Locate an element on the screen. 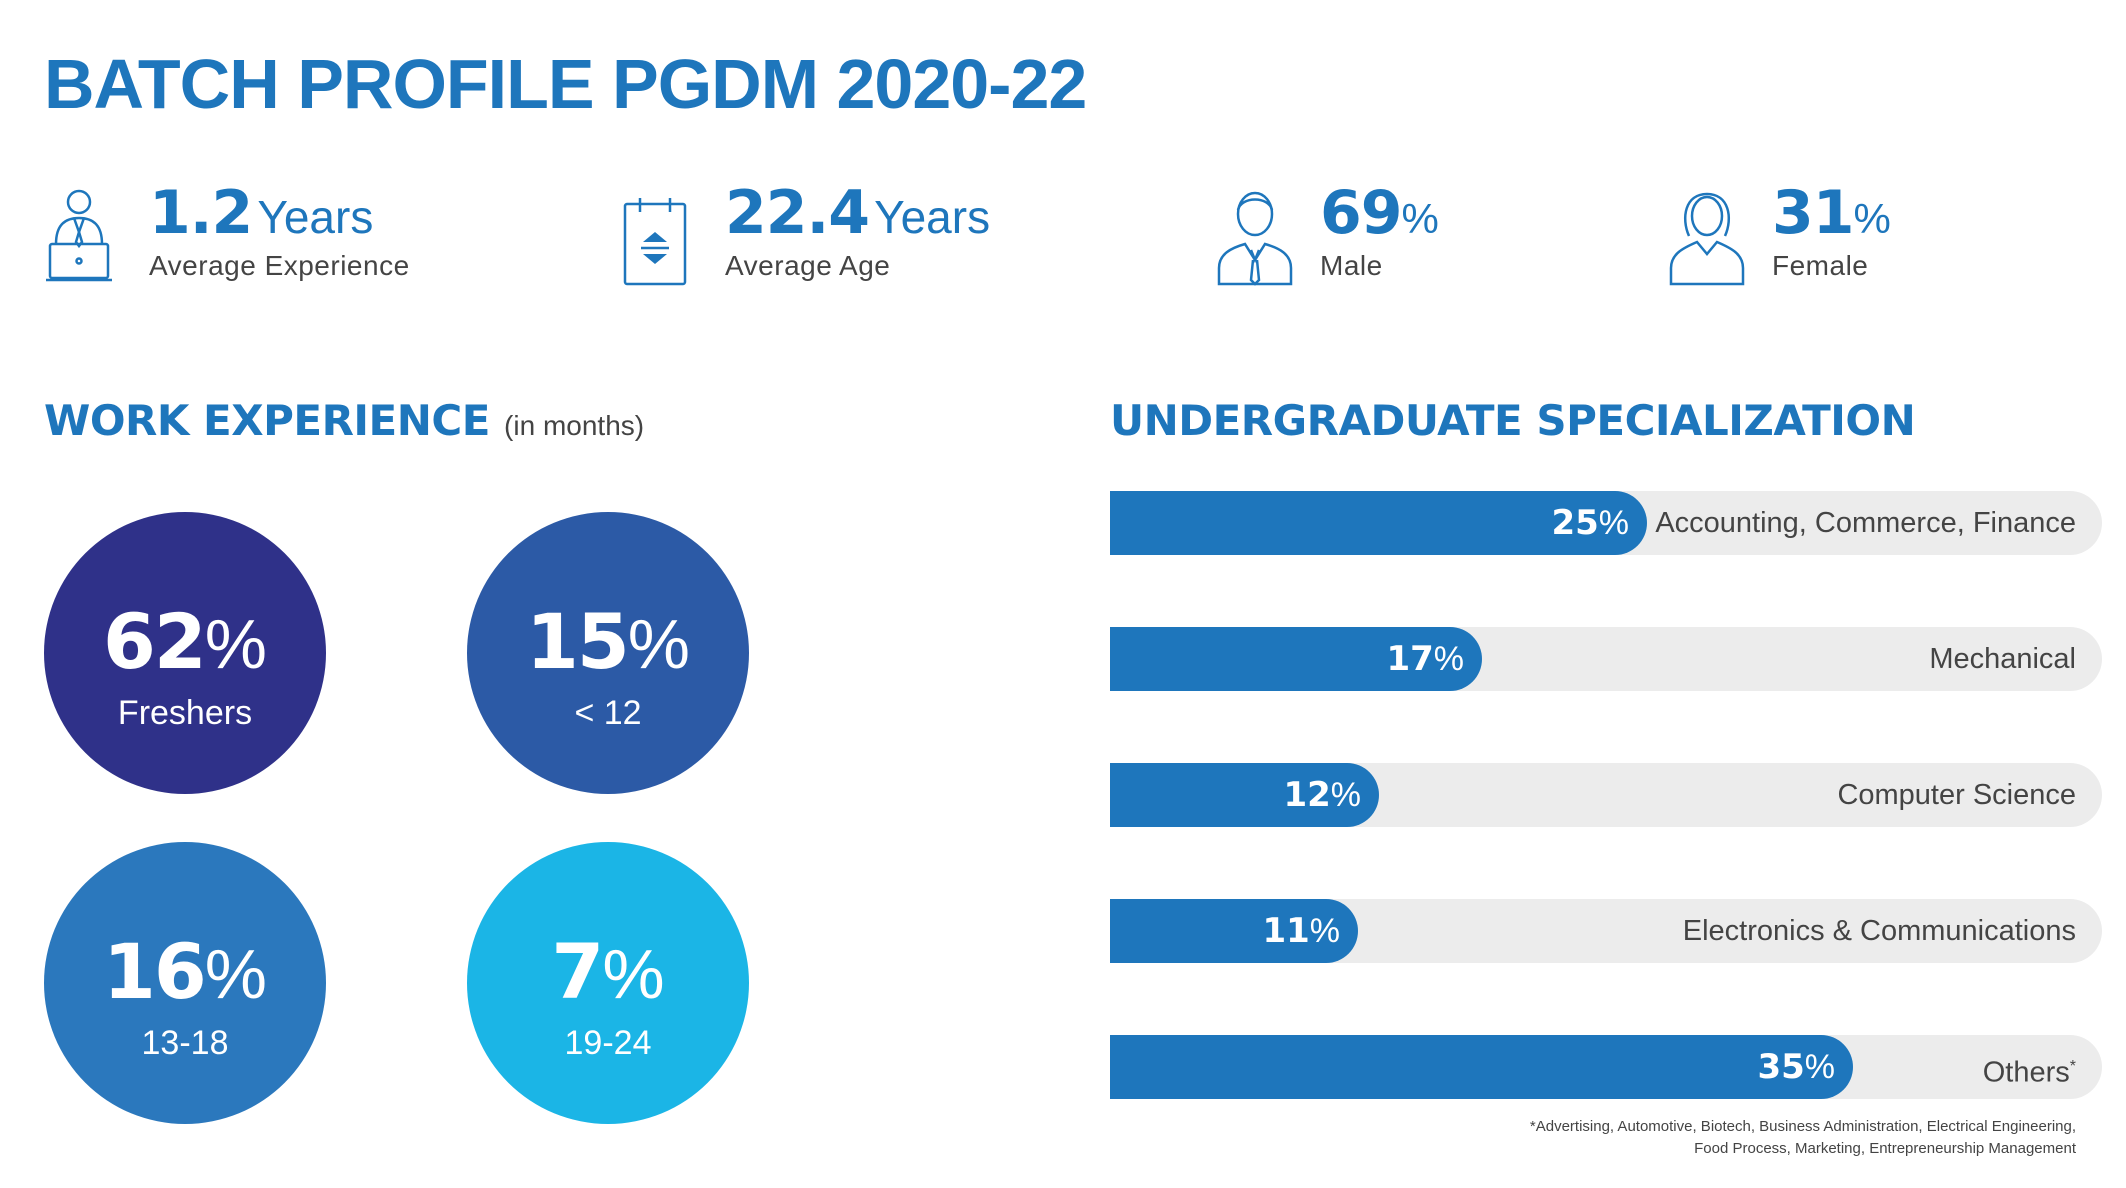 The width and height of the screenshot is (2126, 1188). bar-label: Computer Science is located at coordinates (1956, 795).